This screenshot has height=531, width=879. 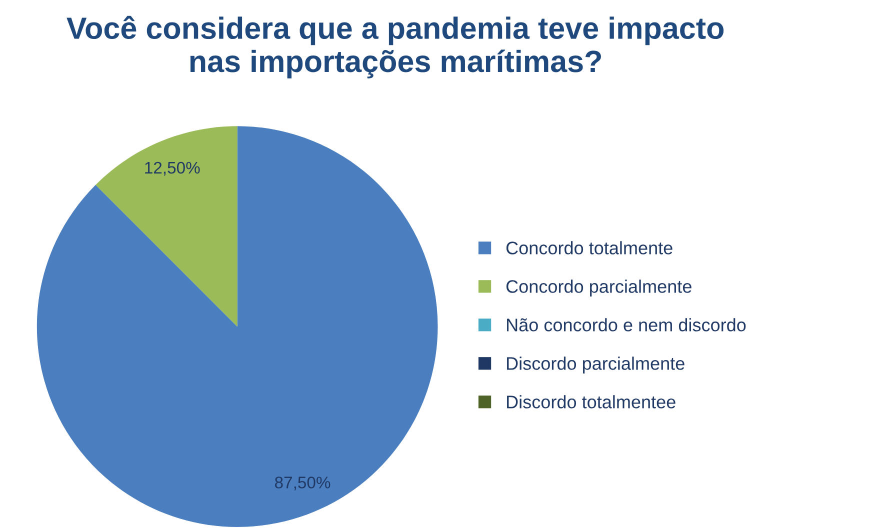 What do you see at coordinates (595, 365) in the screenshot?
I see `legend-label: Discordo parcialmente` at bounding box center [595, 365].